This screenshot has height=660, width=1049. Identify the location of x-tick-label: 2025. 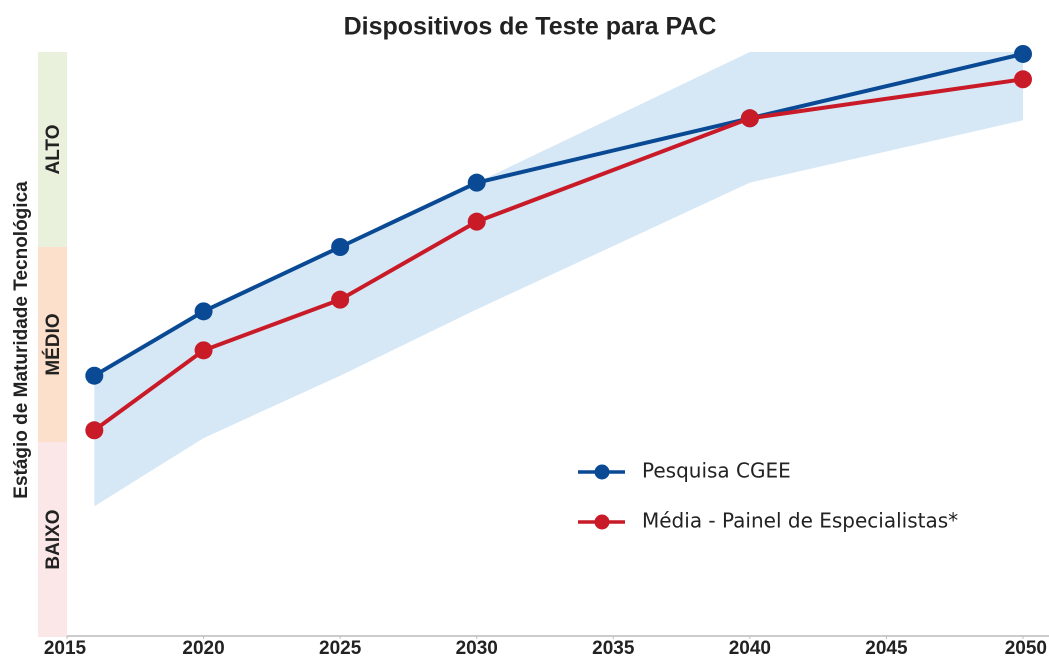
(340, 648).